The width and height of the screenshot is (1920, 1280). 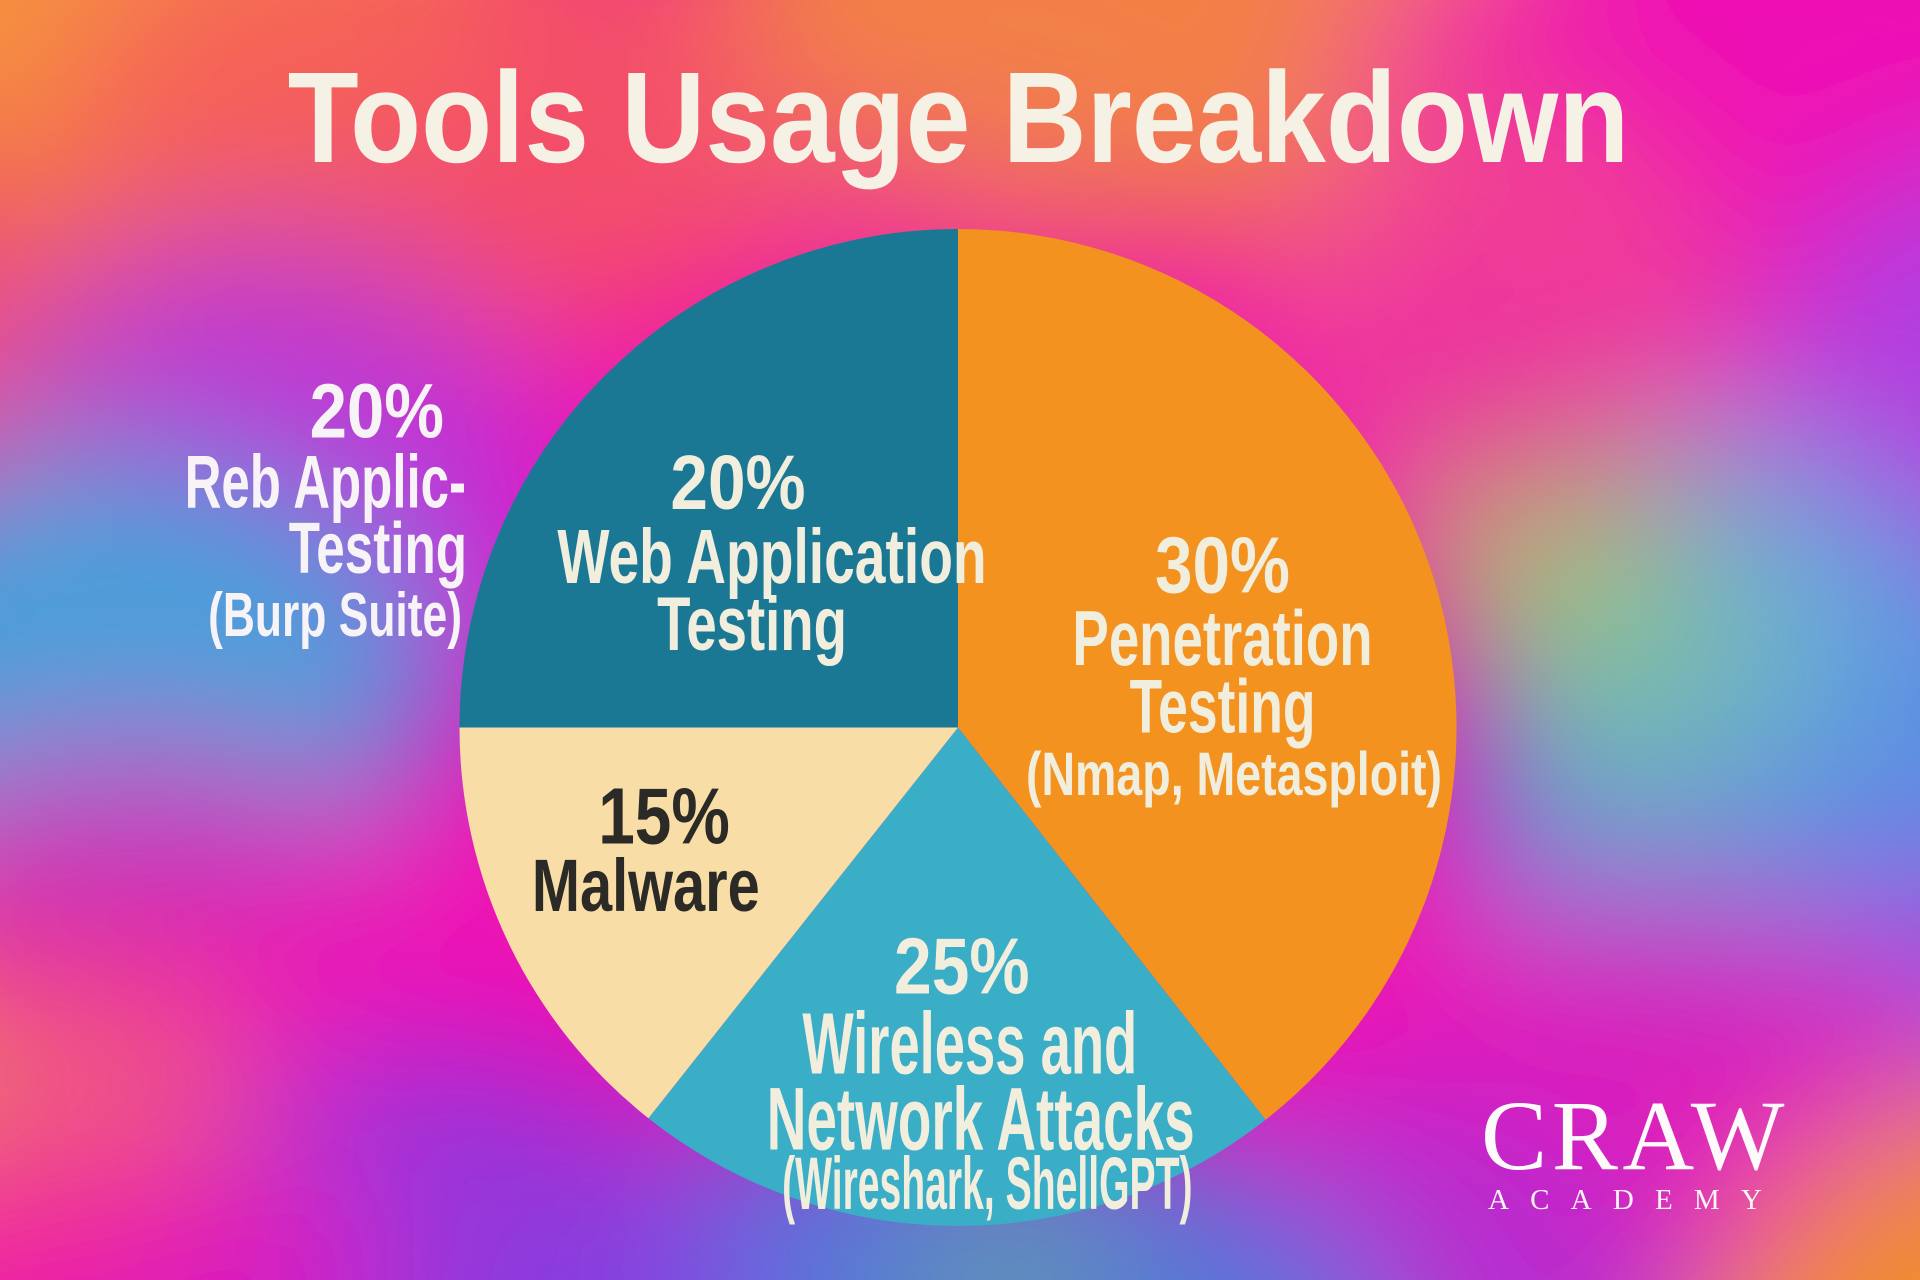 What do you see at coordinates (325, 482) in the screenshot?
I see `svg-text: Reb Applic-` at bounding box center [325, 482].